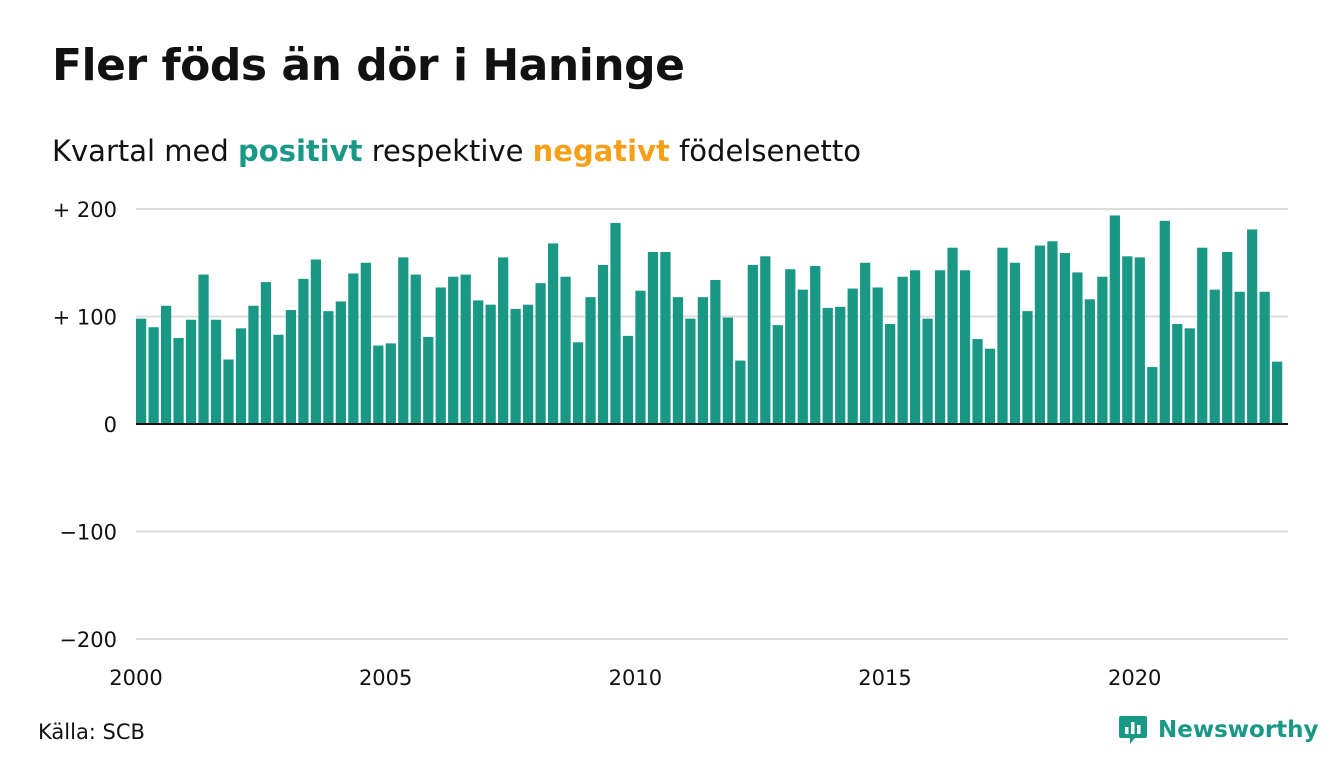 The width and height of the screenshot is (1340, 780). I want to click on x-tick-label: 2020, so click(1134, 678).